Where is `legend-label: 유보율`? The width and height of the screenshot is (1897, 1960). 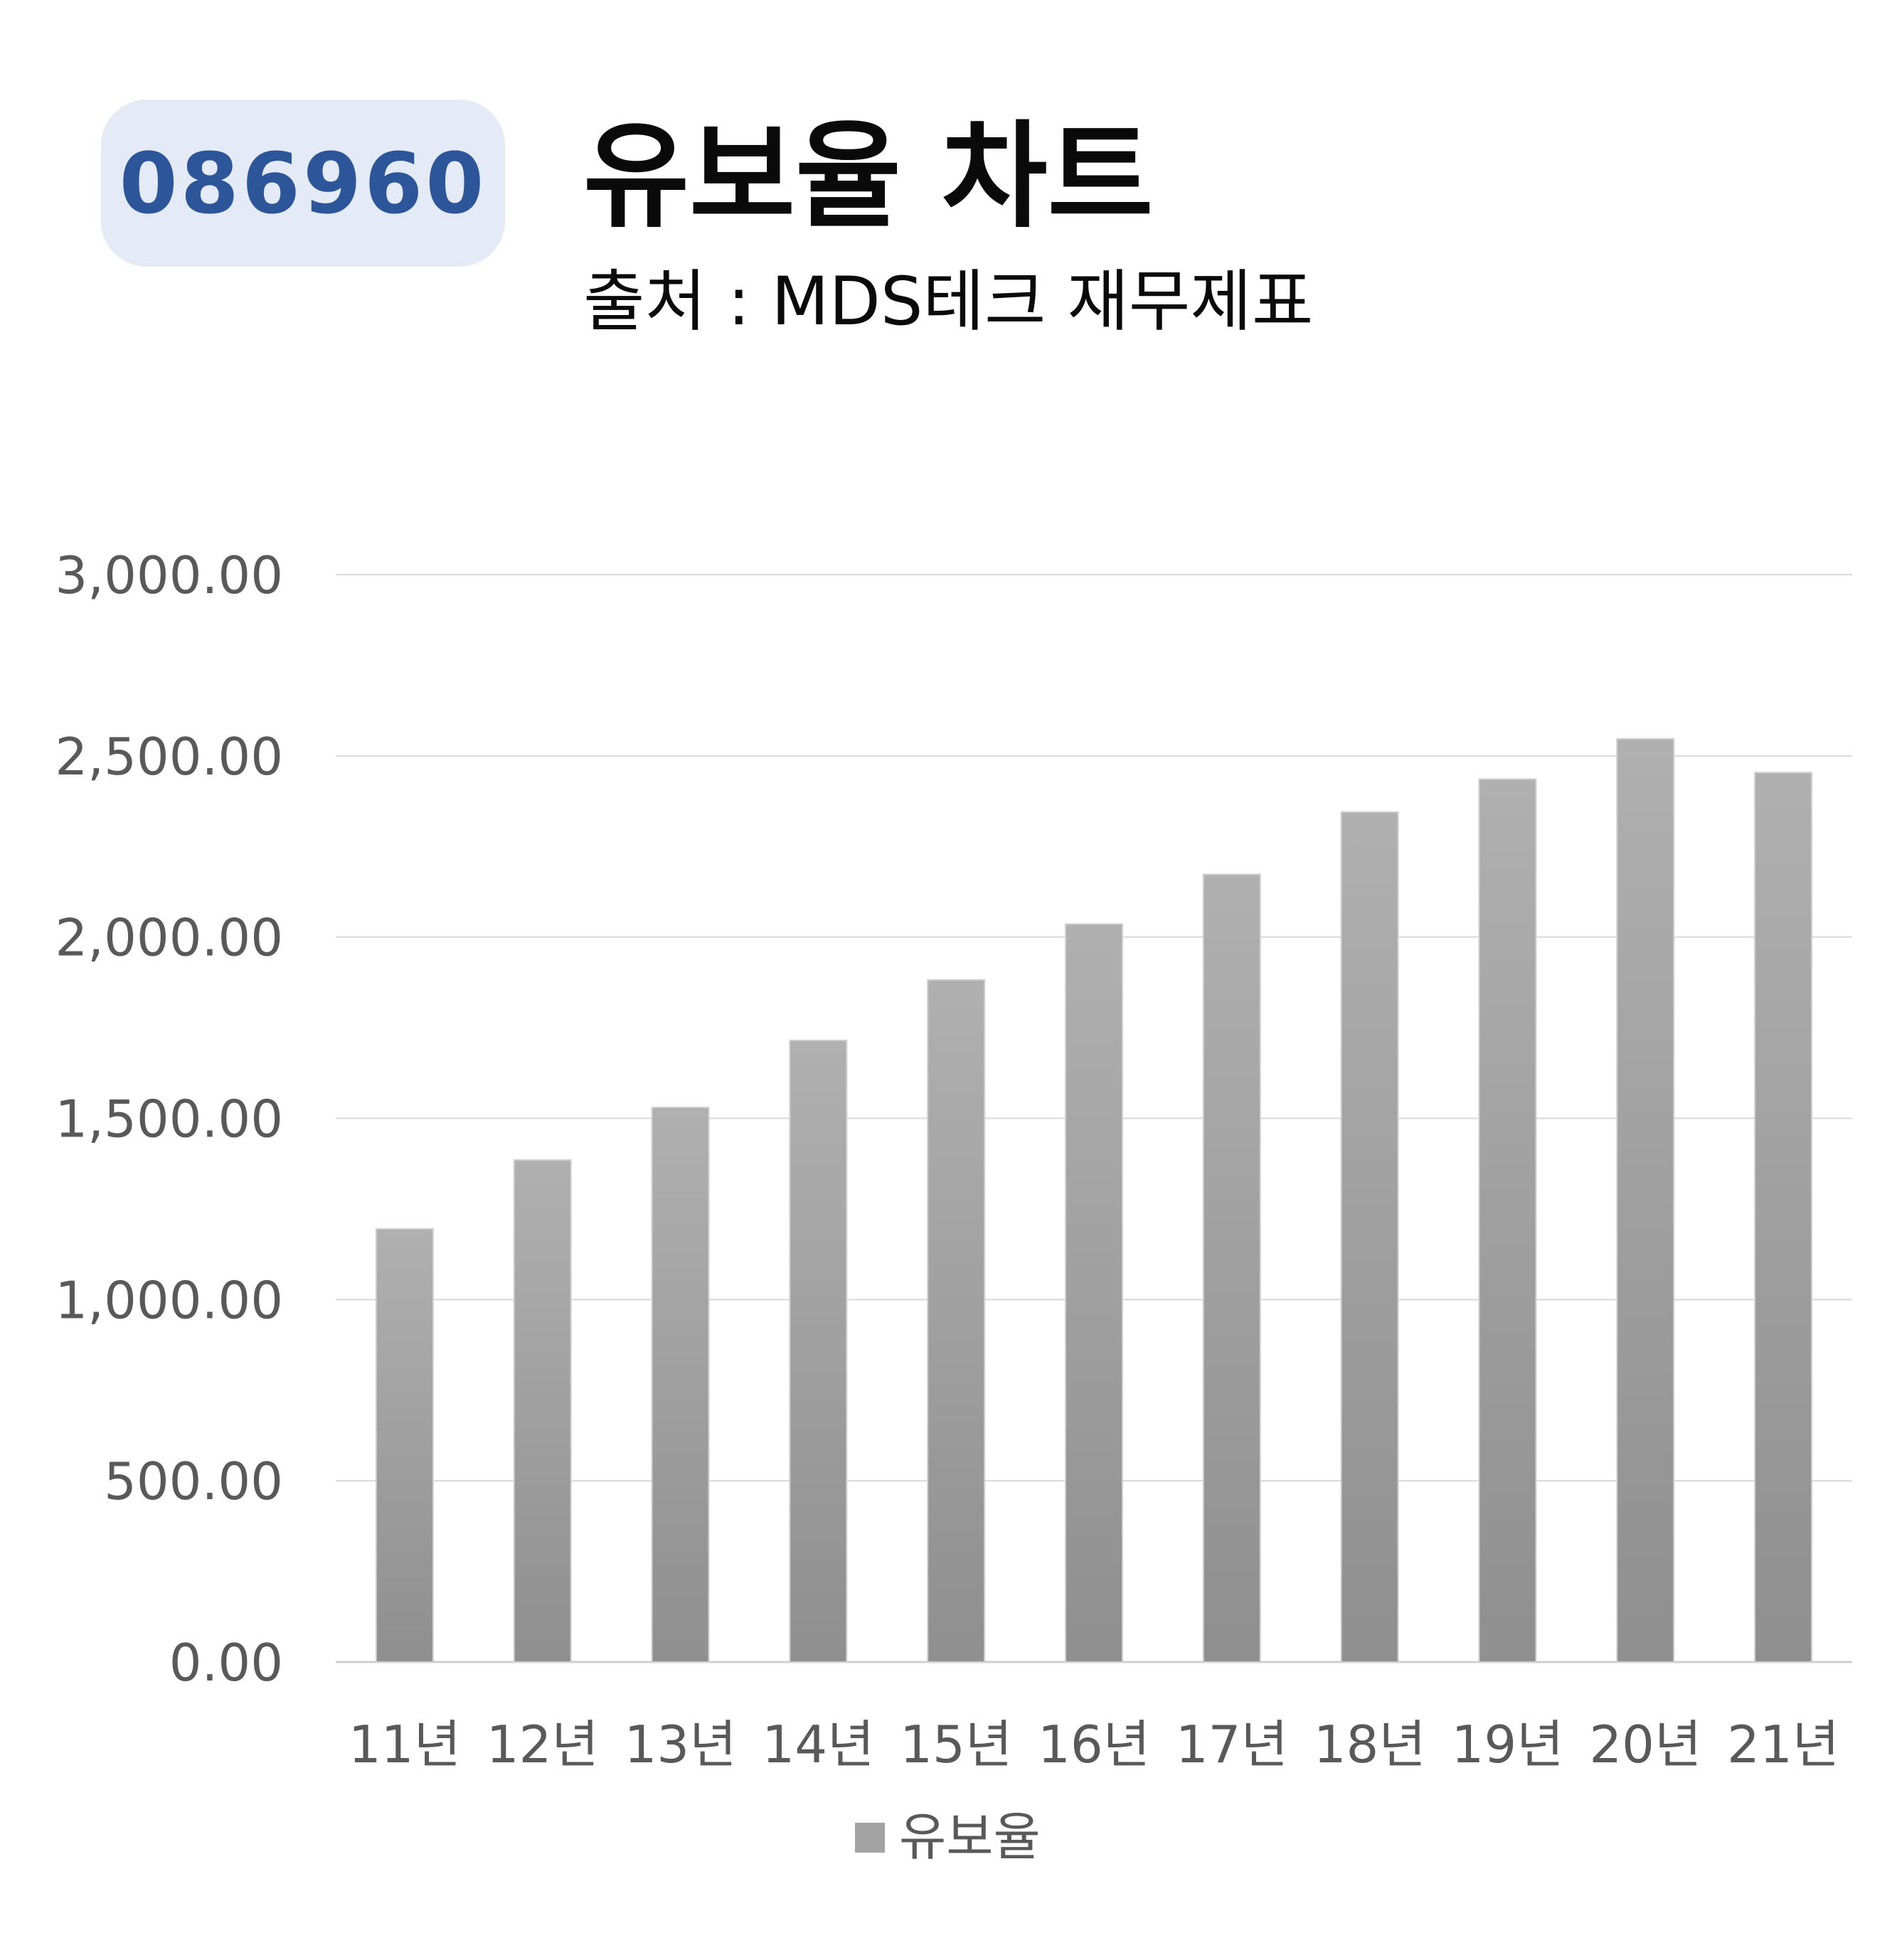 legend-label: 유보율 is located at coordinates (970, 1837).